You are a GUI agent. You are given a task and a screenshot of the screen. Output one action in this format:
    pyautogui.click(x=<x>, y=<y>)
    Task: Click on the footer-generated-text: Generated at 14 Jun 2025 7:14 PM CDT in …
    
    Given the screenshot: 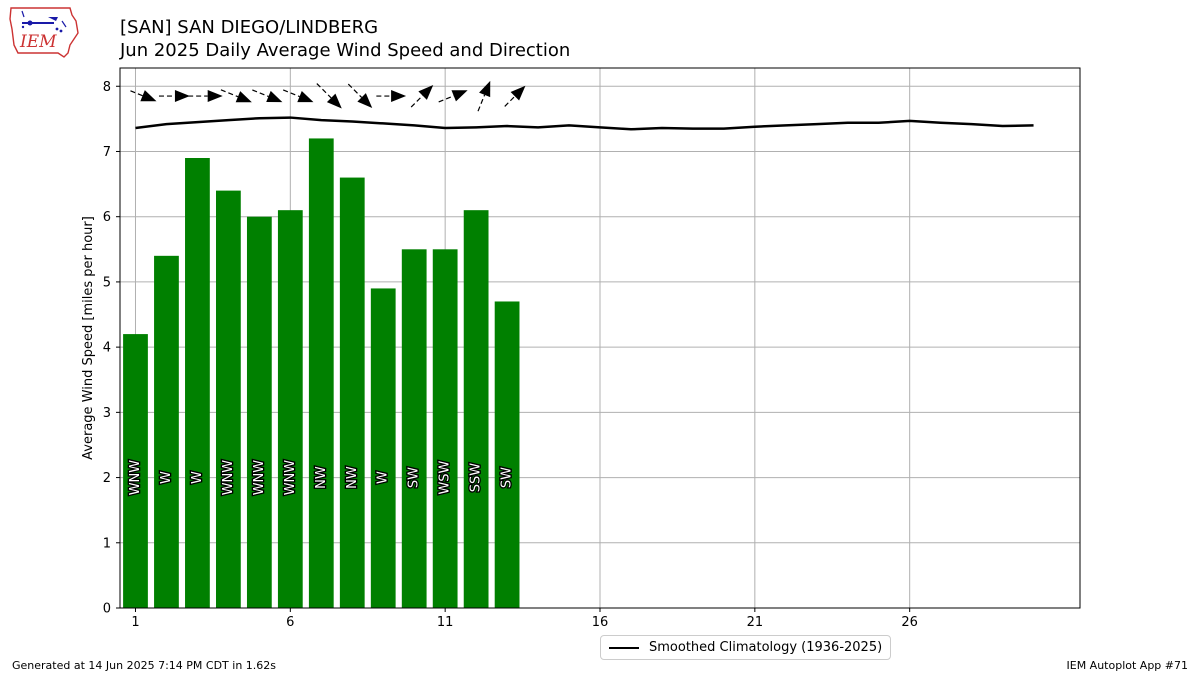 What is the action you would take?
    pyautogui.click(x=144, y=665)
    